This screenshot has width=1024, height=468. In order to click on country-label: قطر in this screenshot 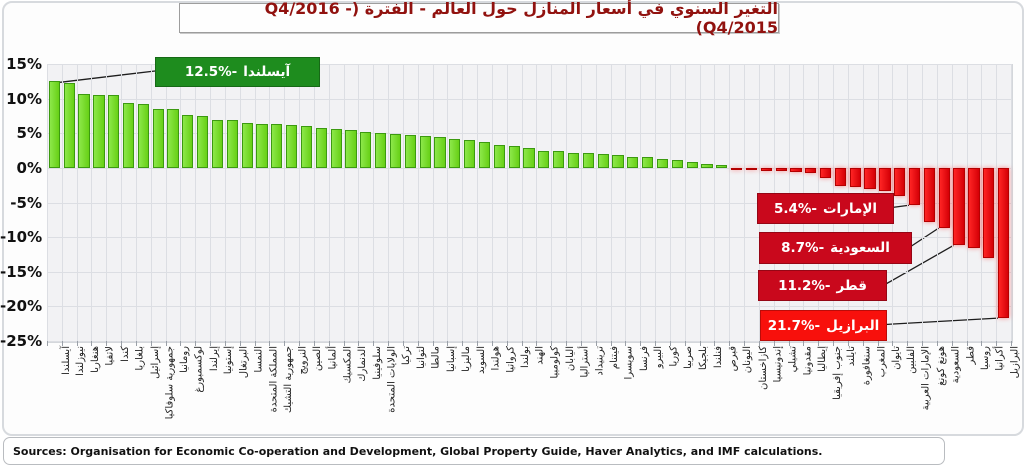, I will do `click(971, 355)`.